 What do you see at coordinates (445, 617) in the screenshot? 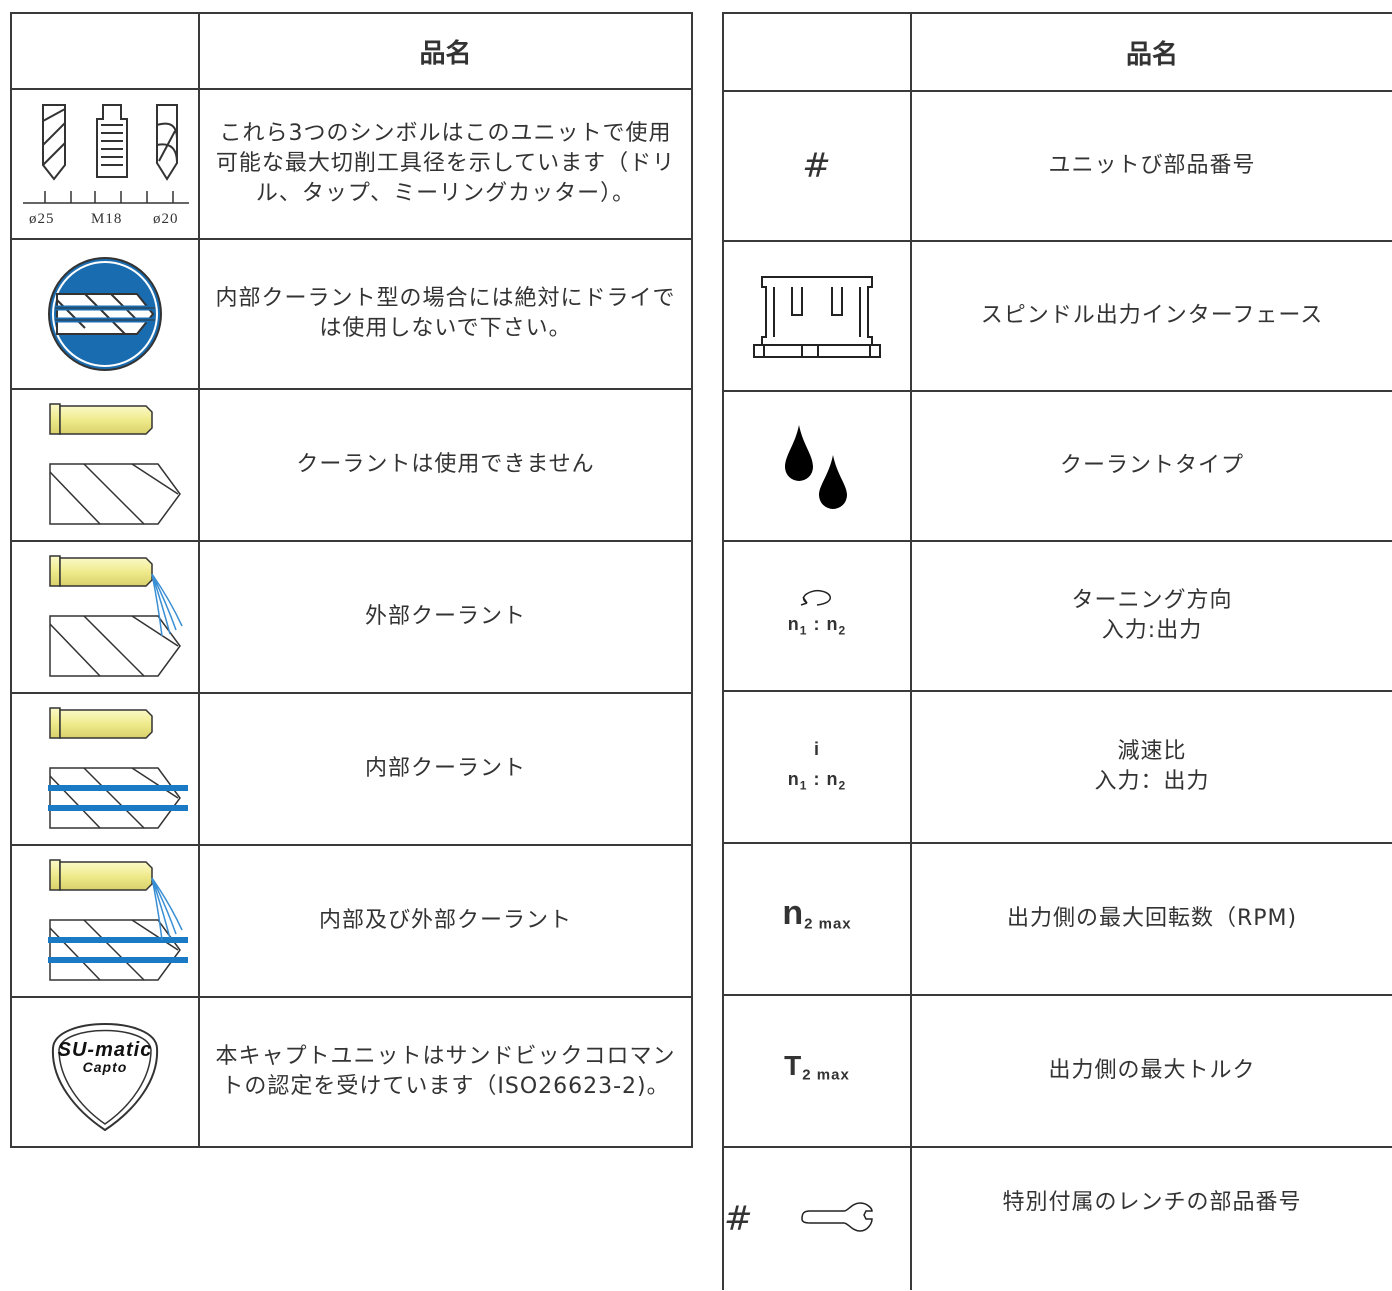
I see `description: 外部クーラント` at bounding box center [445, 617].